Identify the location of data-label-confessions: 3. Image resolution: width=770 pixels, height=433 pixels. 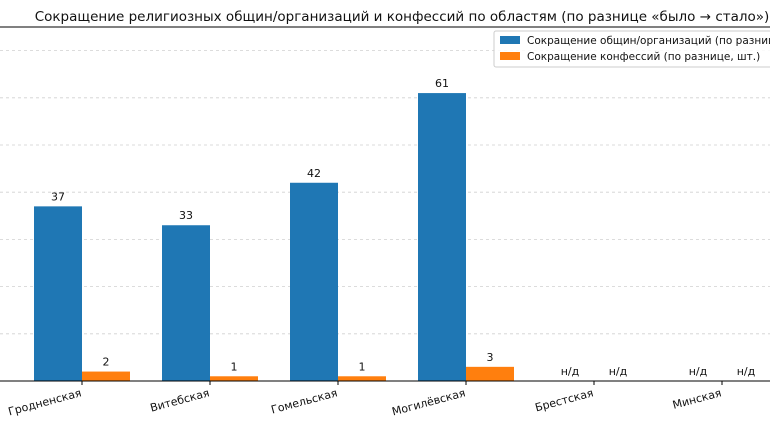
(490, 357).